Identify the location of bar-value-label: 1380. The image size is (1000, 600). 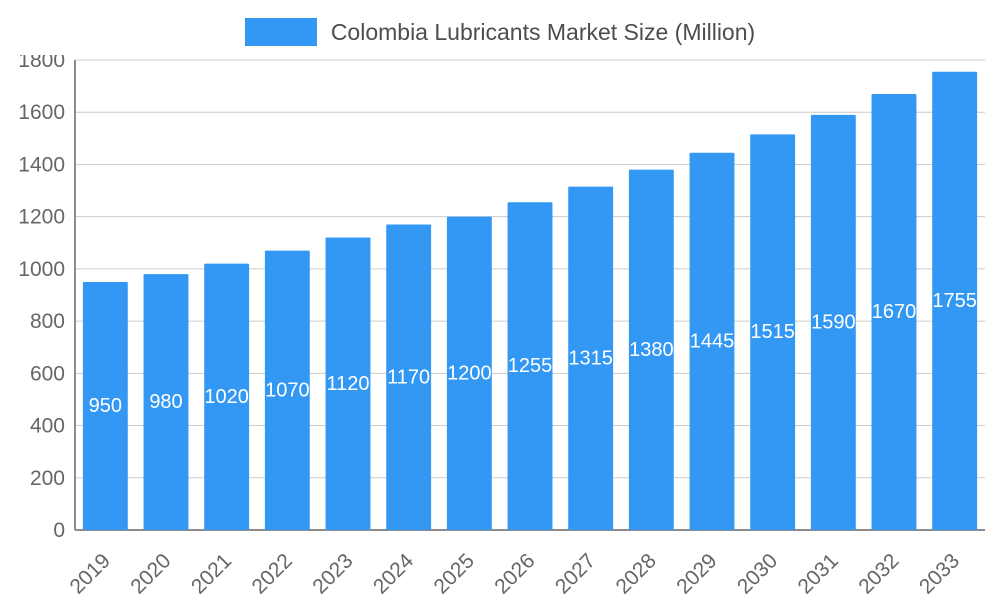
(651, 350).